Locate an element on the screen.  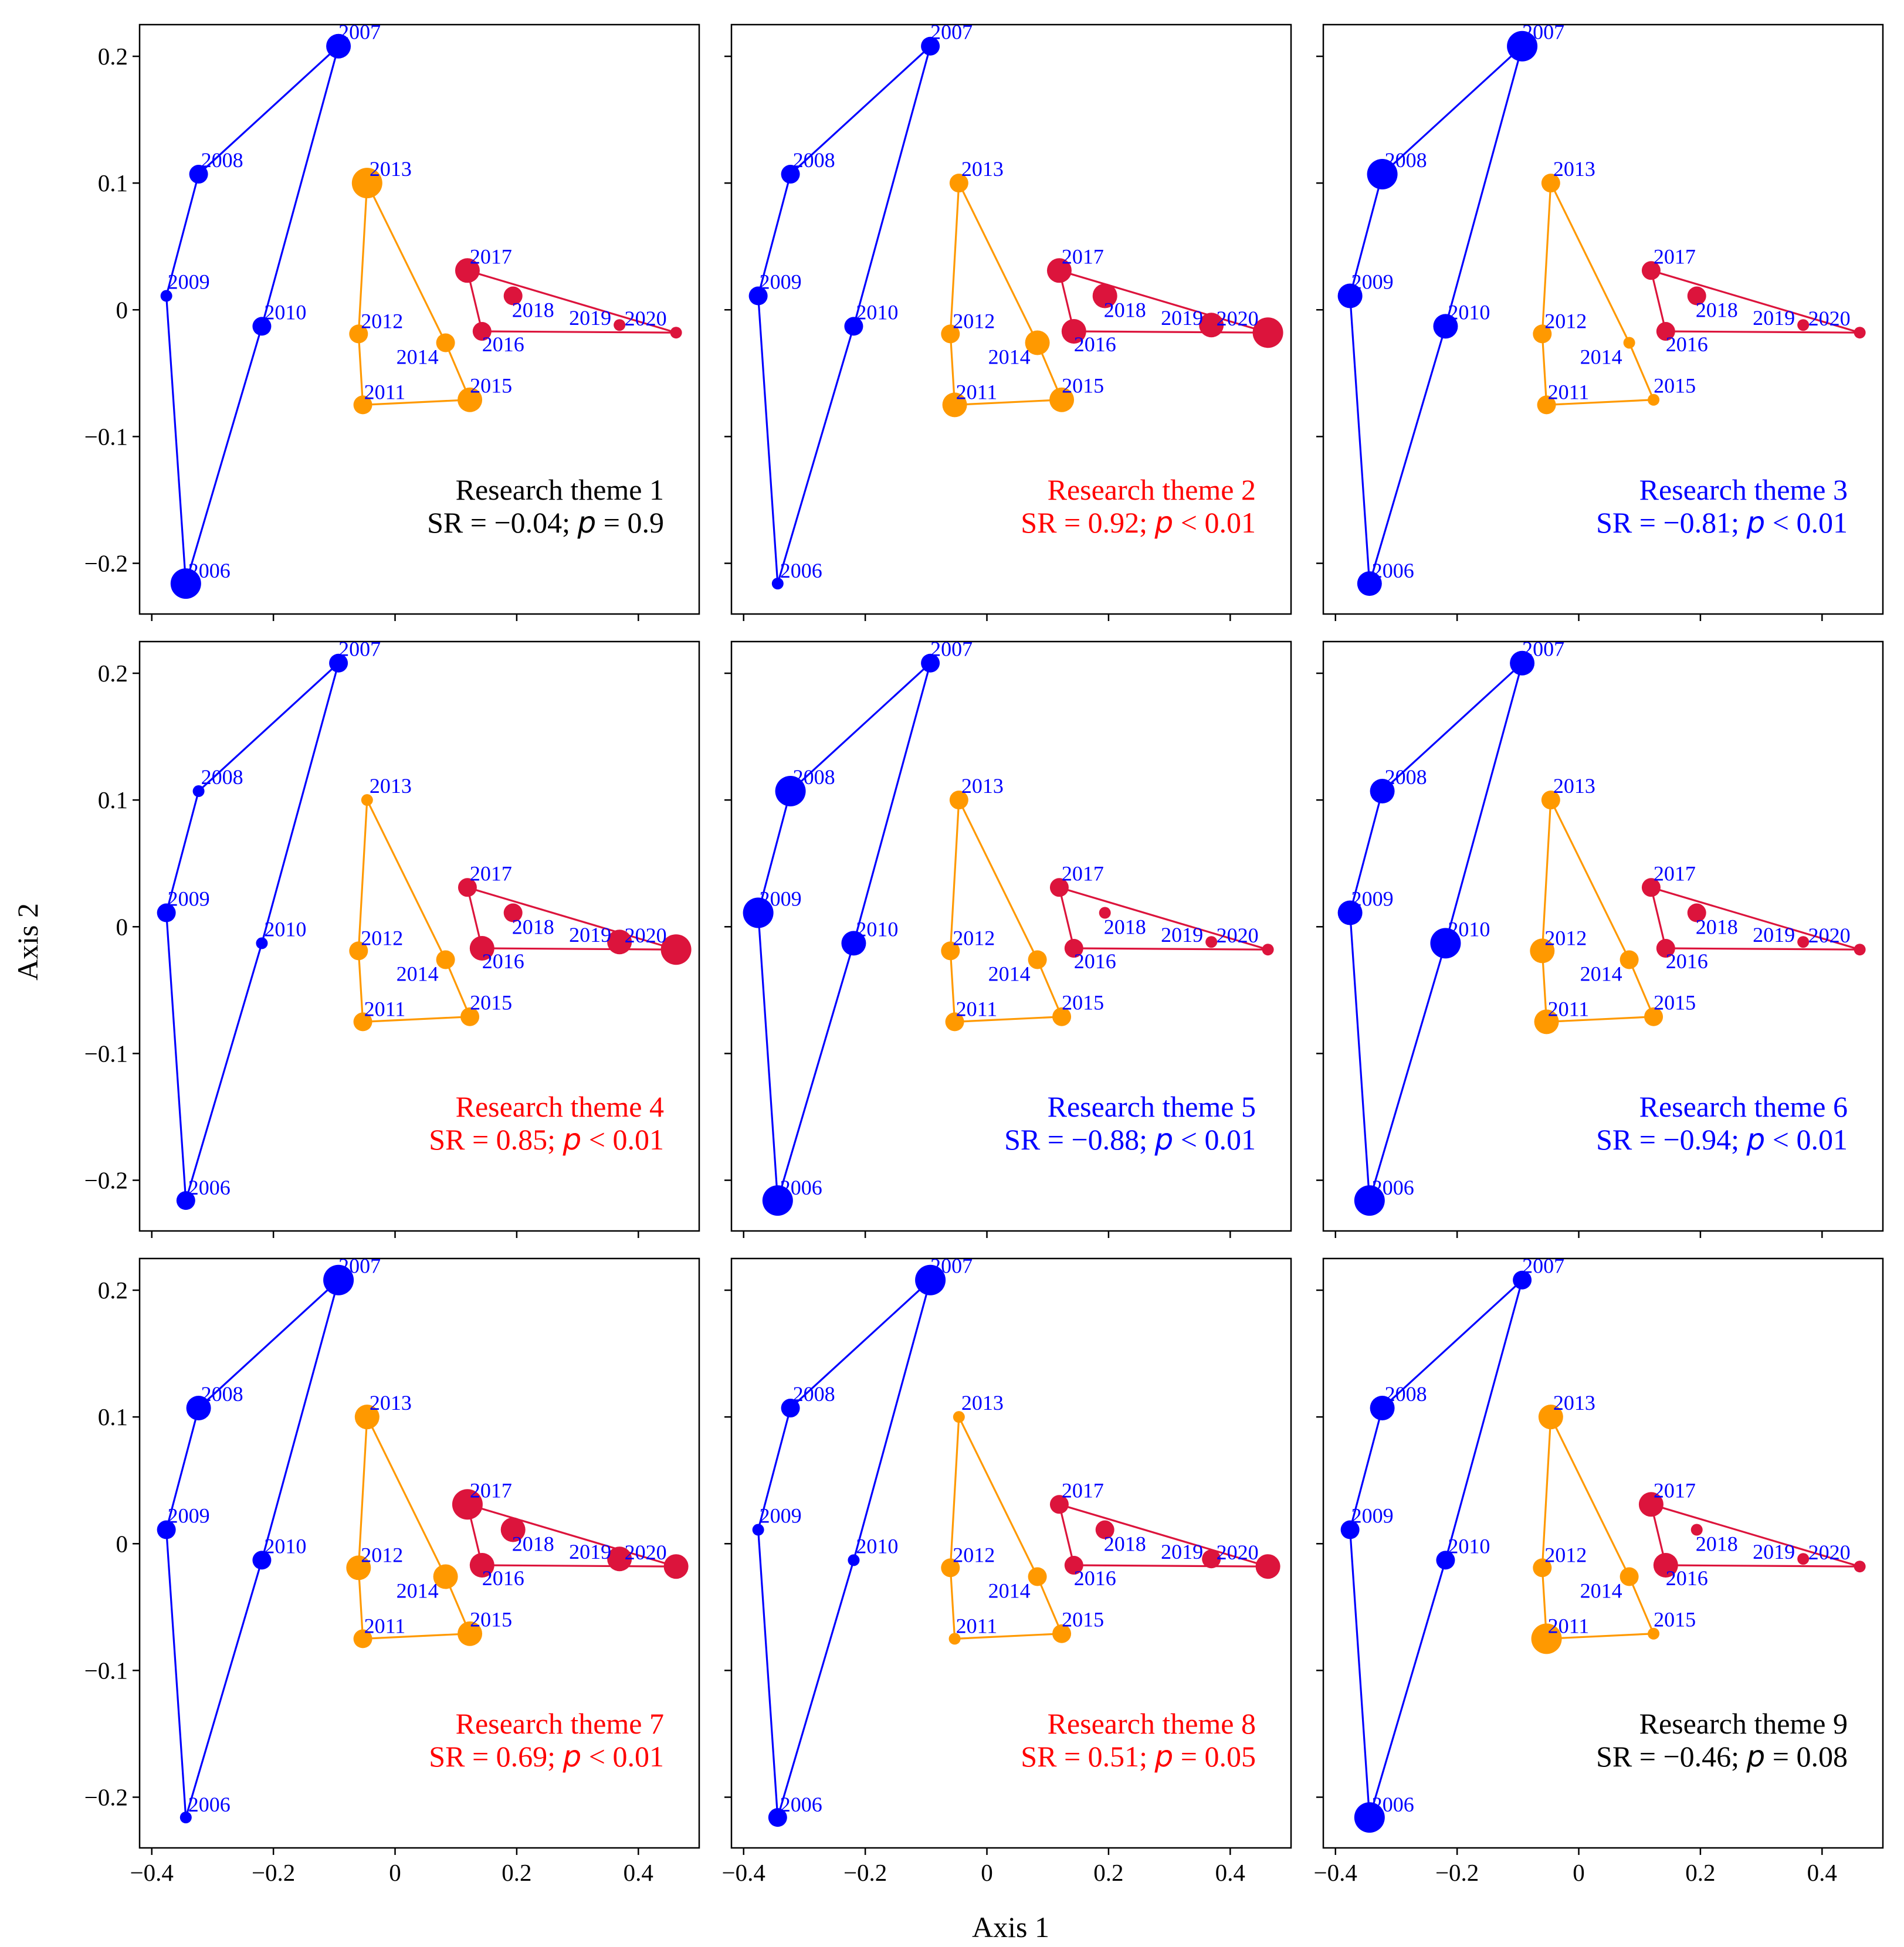
theme-title: Research theme 1 is located at coordinates (560, 489).